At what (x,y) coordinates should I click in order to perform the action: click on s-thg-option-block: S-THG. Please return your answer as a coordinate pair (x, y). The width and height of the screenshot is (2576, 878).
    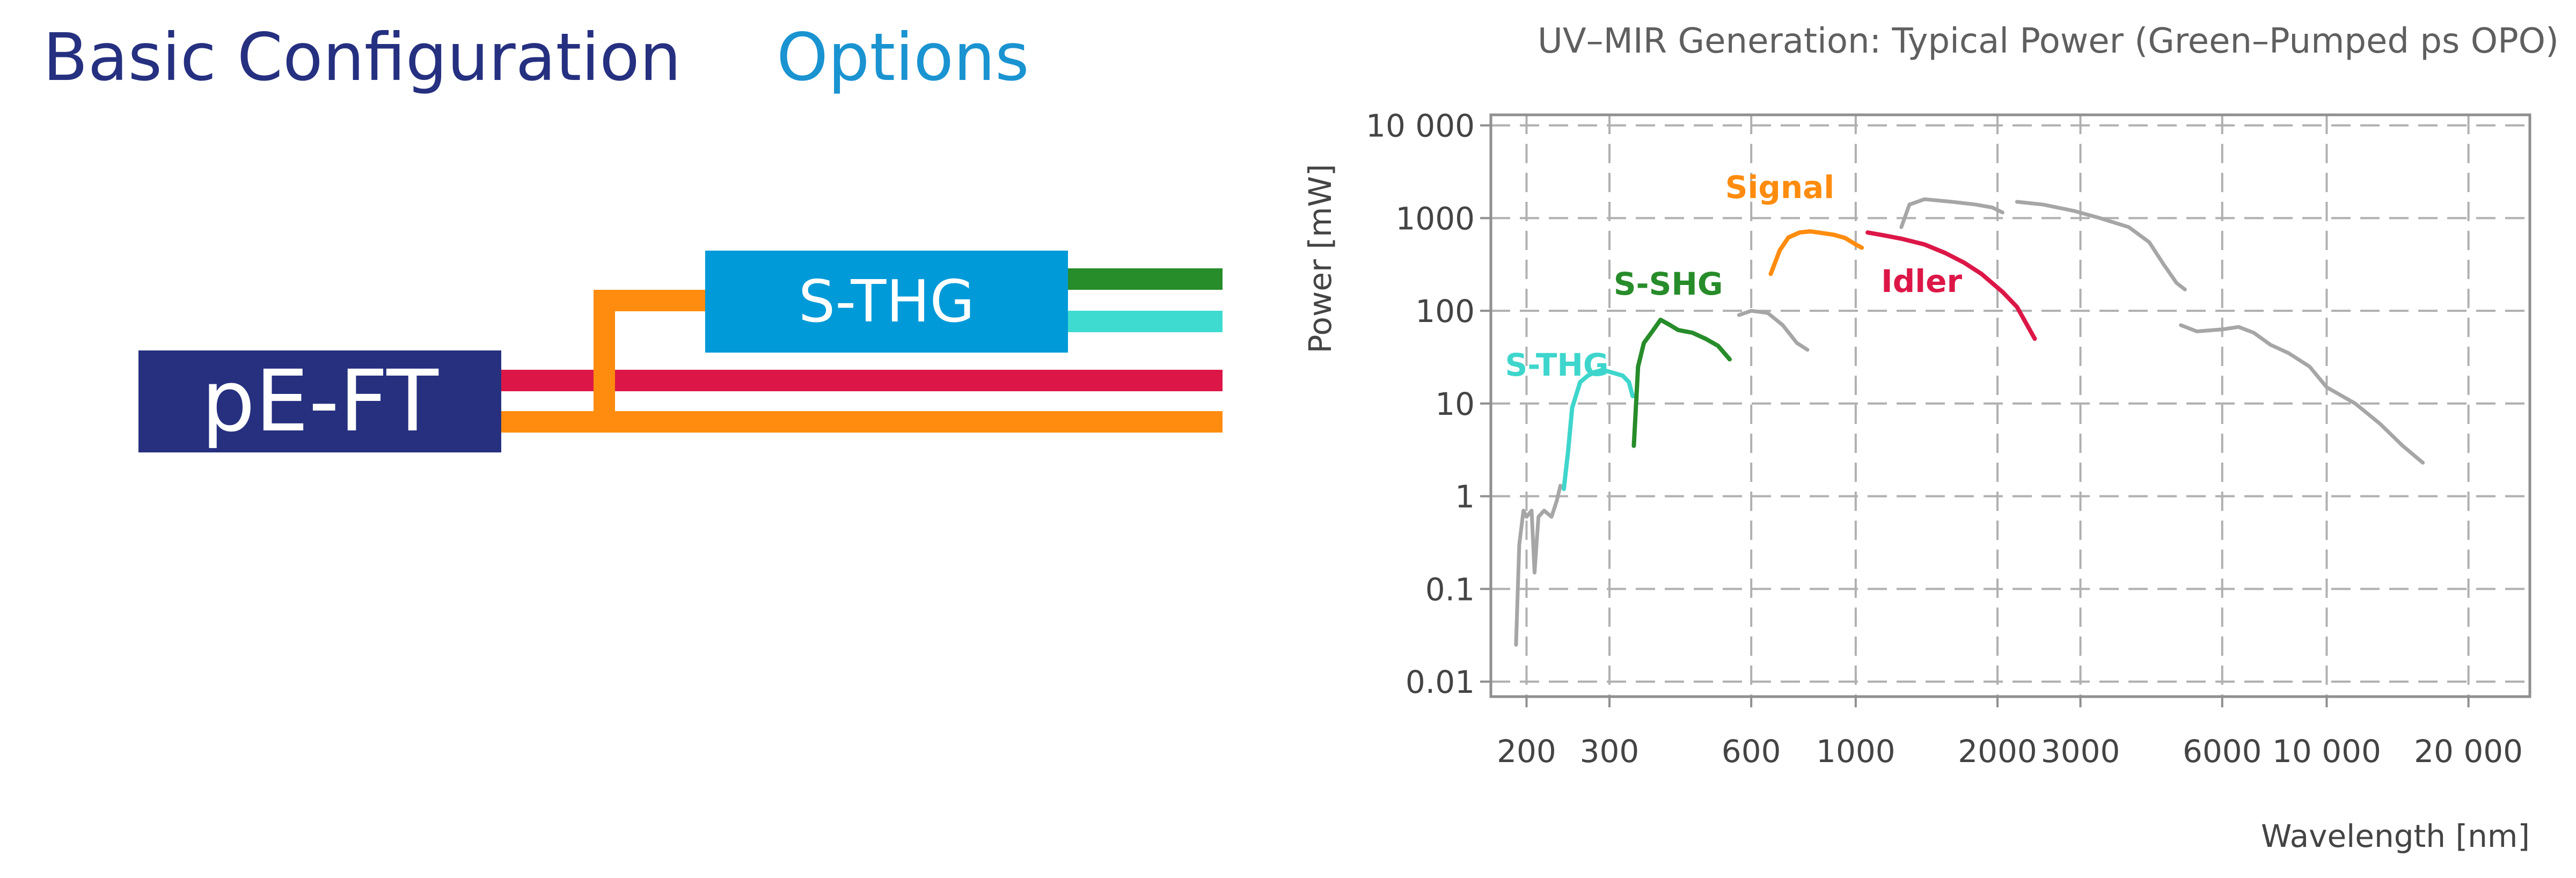
    Looking at the image, I should click on (886, 302).